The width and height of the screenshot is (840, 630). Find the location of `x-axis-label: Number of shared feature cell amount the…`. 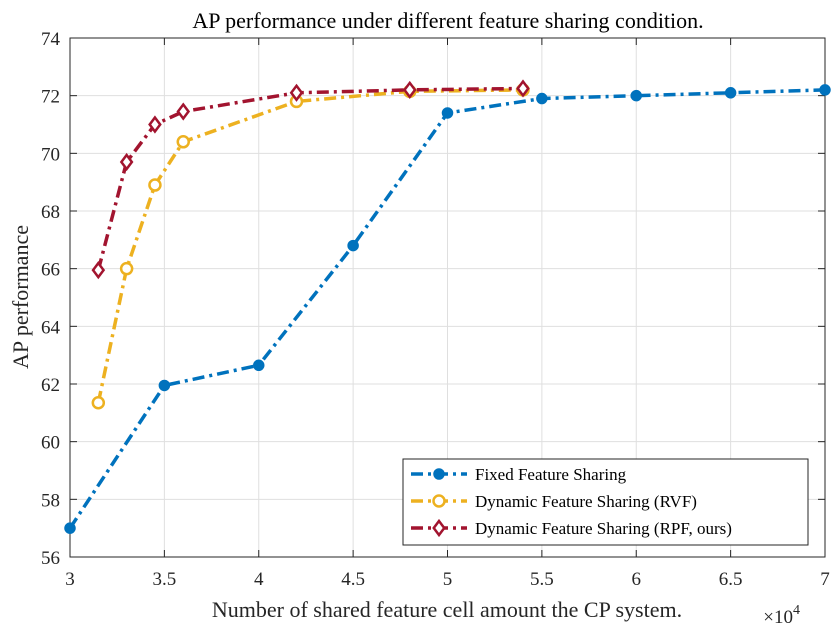

x-axis-label: Number of shared feature cell amount the… is located at coordinates (447, 609).